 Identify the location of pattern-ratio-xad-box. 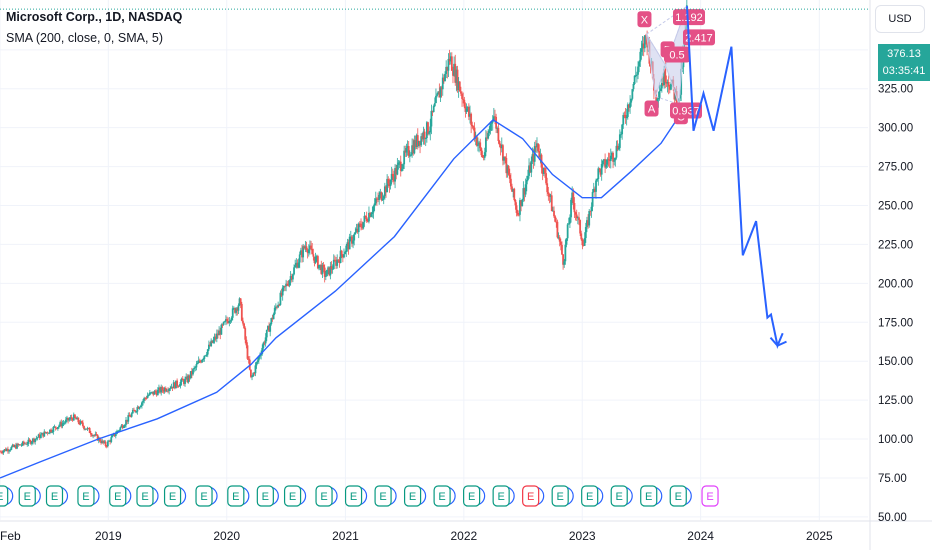
(699, 37).